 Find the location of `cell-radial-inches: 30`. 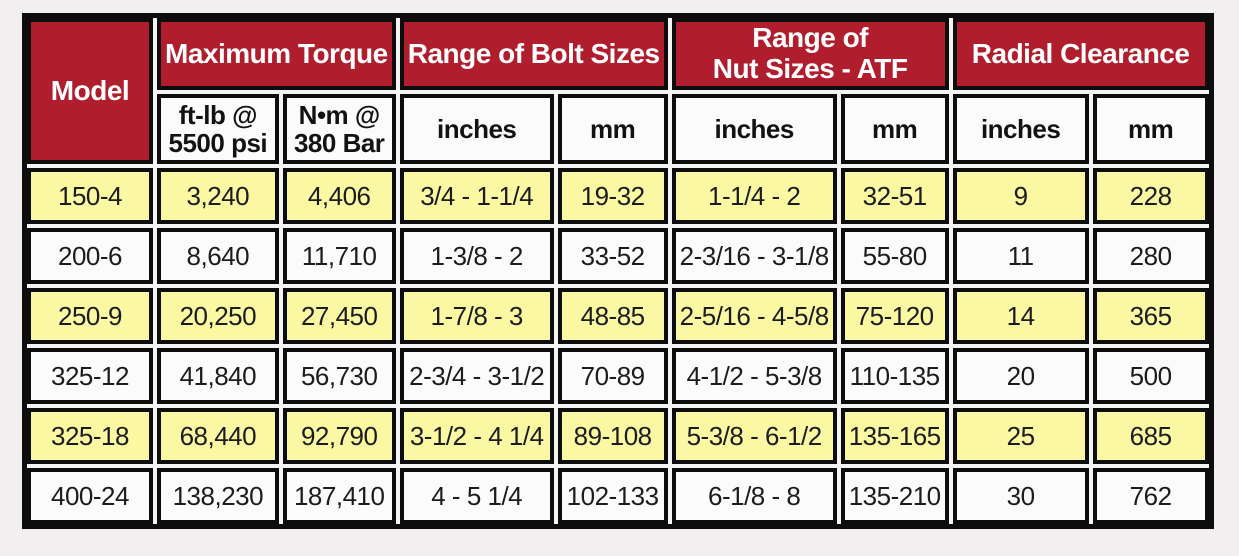

cell-radial-inches: 30 is located at coordinates (1020, 496).